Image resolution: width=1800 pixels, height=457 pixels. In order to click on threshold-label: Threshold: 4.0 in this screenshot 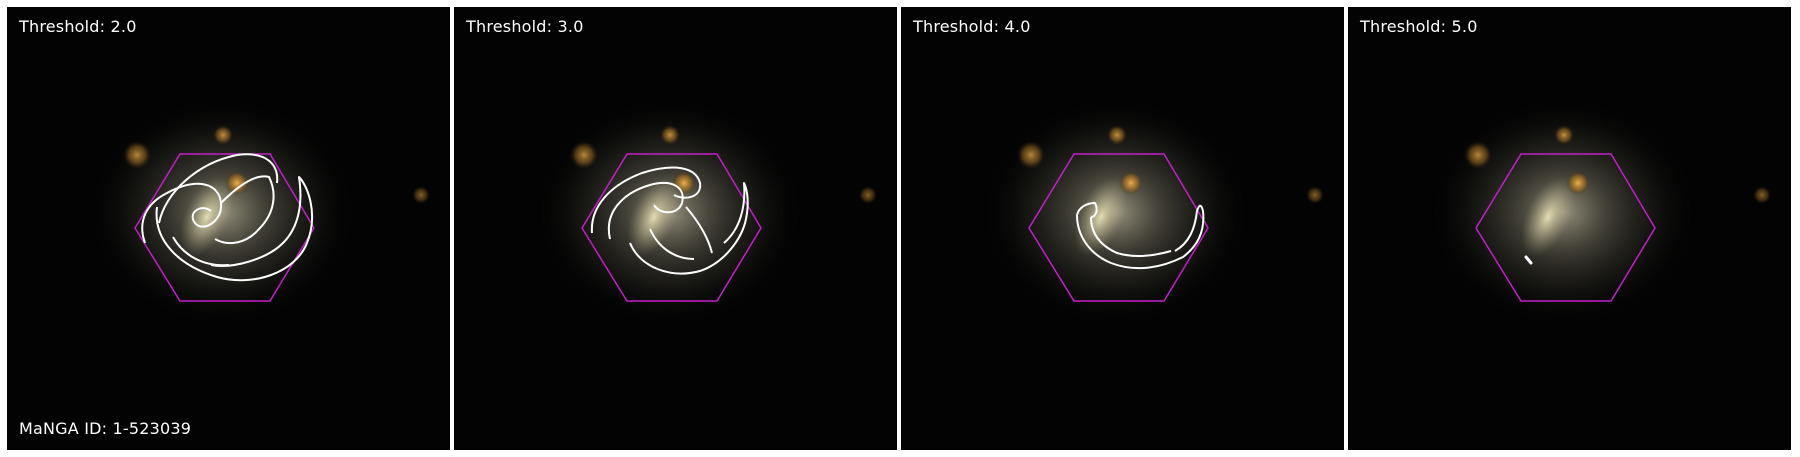, I will do `click(972, 26)`.